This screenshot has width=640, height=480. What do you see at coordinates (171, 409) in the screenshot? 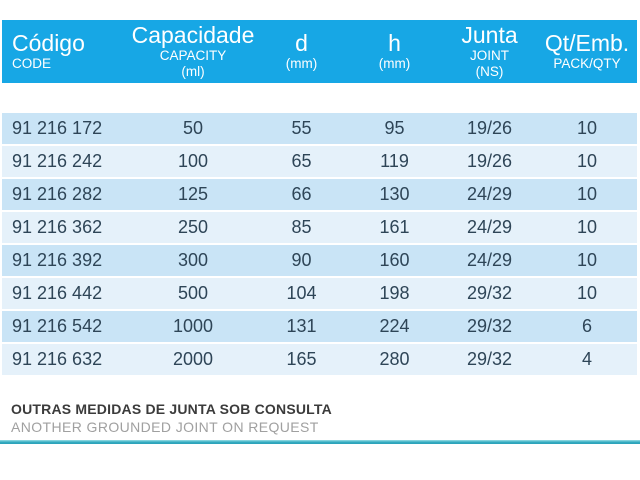
I see `footer-note-pt: OUTRAS MEDIDAS DE JUNTA SOB CONSULTA` at bounding box center [171, 409].